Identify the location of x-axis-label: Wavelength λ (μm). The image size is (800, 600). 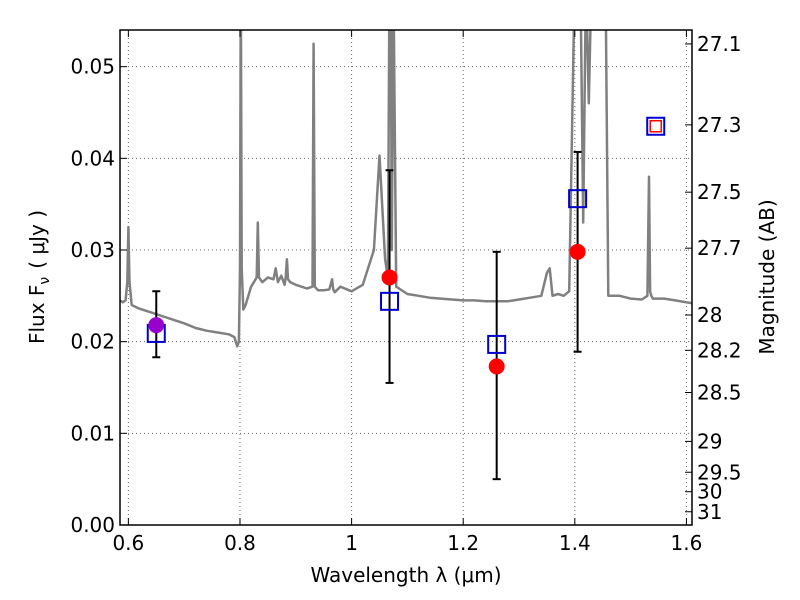
(405, 575).